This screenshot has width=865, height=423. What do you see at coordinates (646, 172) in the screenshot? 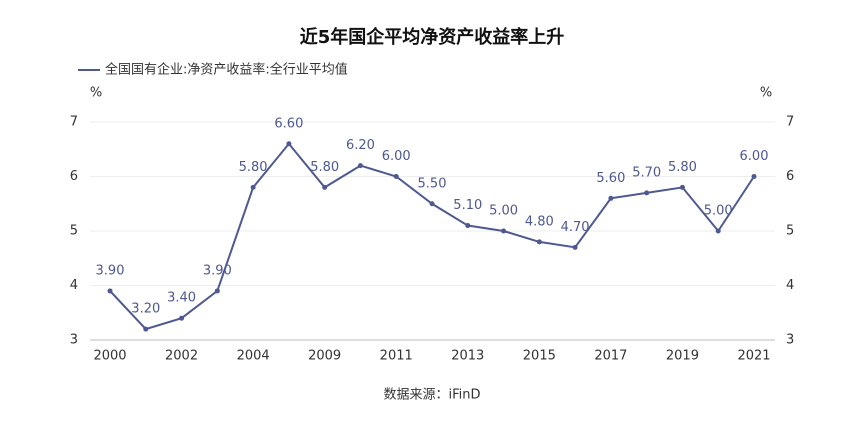
I see `data-label: 5.70` at bounding box center [646, 172].